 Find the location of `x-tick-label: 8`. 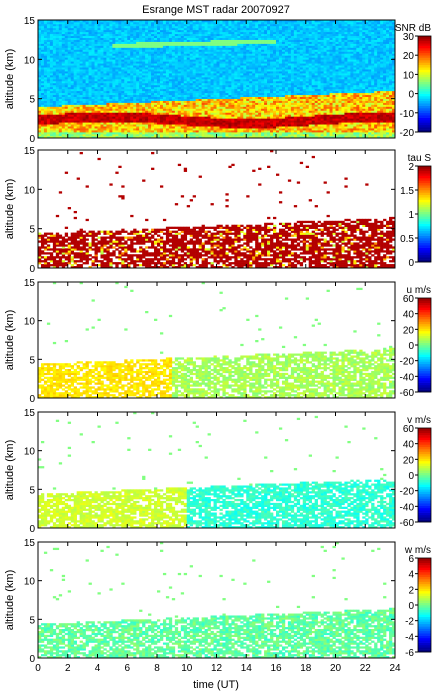

x-tick-label: 8 is located at coordinates (157, 668).